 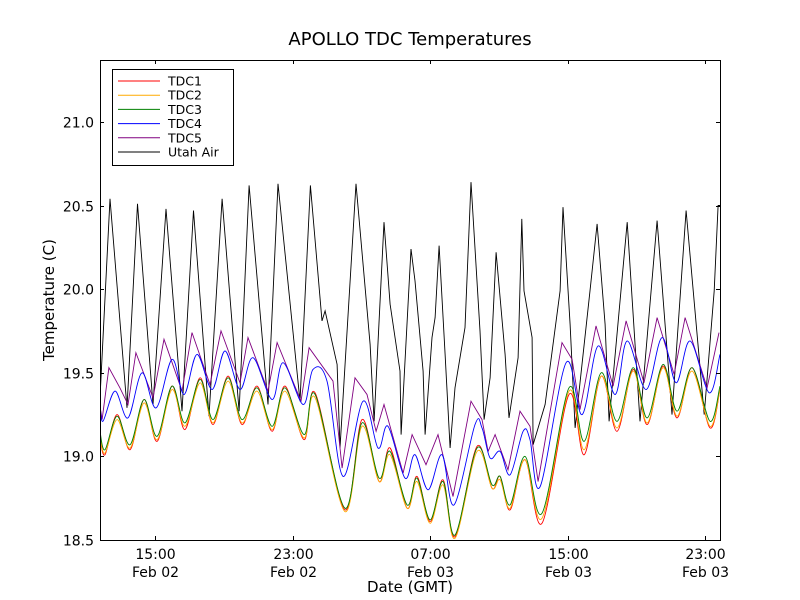 What do you see at coordinates (184, 95) in the screenshot?
I see `legend-label: TDC2` at bounding box center [184, 95].